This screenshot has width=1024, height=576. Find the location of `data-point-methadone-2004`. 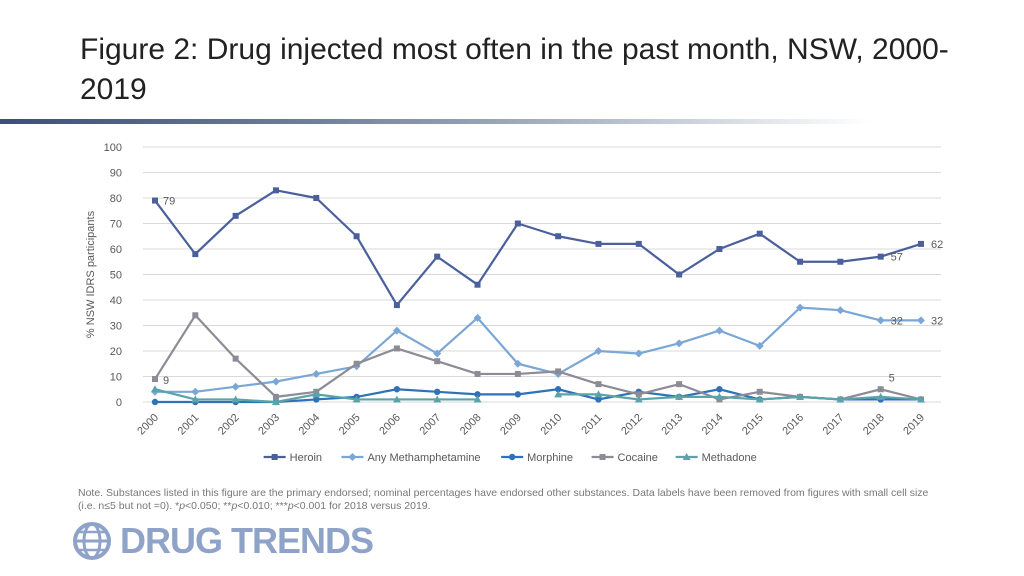

data-point-methadone-2004 is located at coordinates (316, 394).